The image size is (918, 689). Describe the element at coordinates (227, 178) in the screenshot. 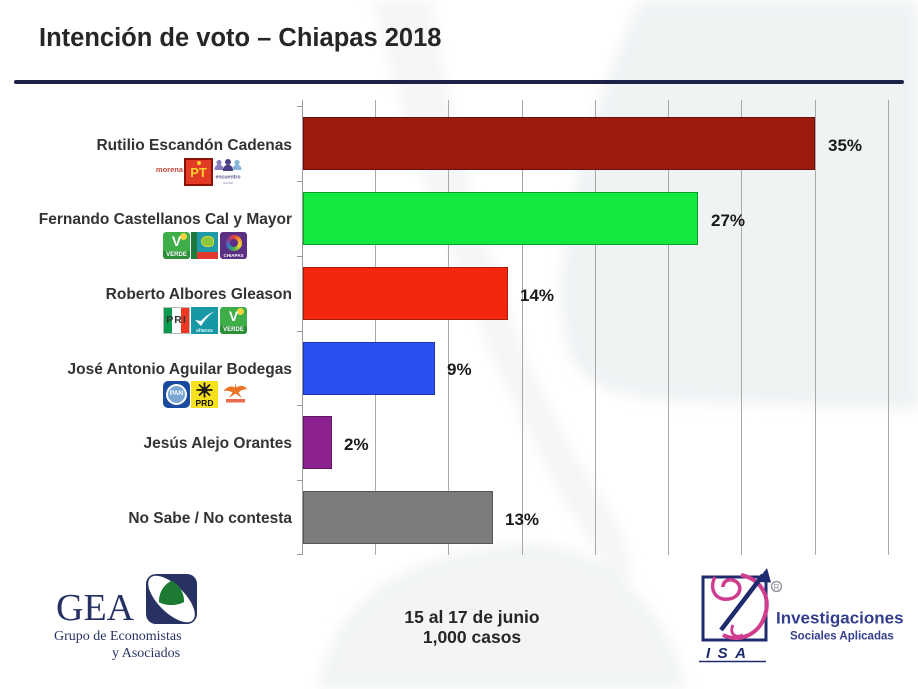

I see `svg-text: encuentro` at that location.